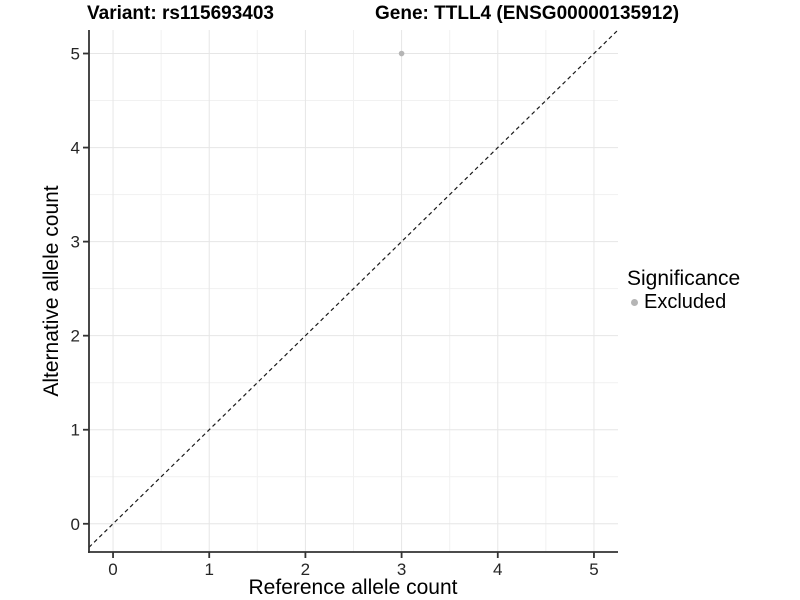  What do you see at coordinates (75, 430) in the screenshot?
I see `y-tick-label: 1` at bounding box center [75, 430].